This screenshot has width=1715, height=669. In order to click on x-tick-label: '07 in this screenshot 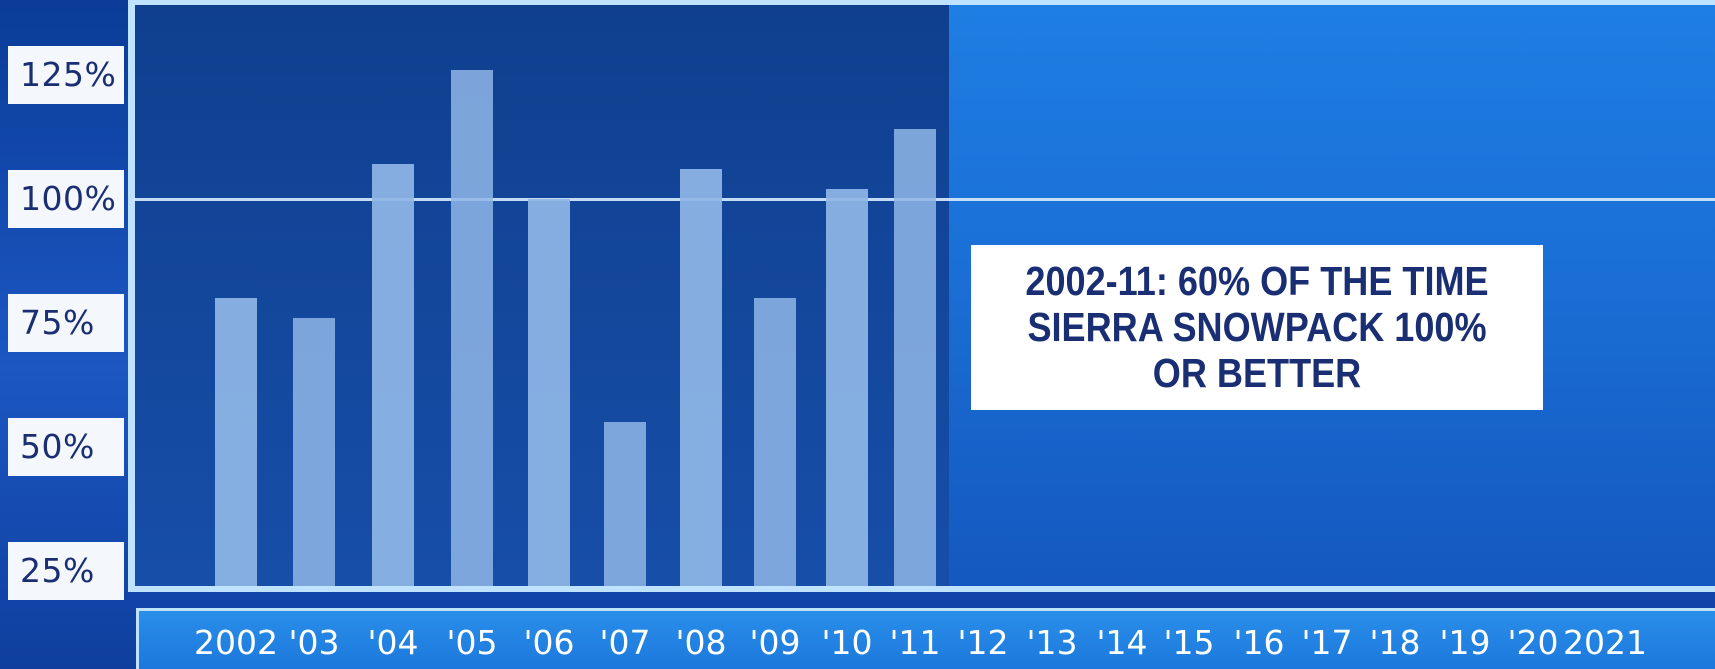, I will do `click(625, 642)`.